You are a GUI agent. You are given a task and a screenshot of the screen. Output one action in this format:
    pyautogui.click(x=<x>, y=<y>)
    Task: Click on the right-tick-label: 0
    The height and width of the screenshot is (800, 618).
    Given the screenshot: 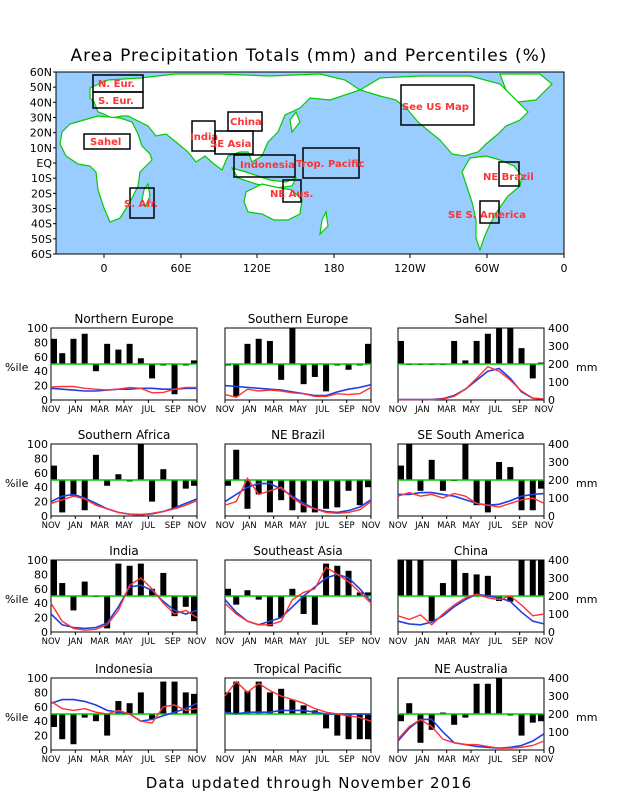 What is the action you would take?
    pyautogui.click(x=551, y=400)
    